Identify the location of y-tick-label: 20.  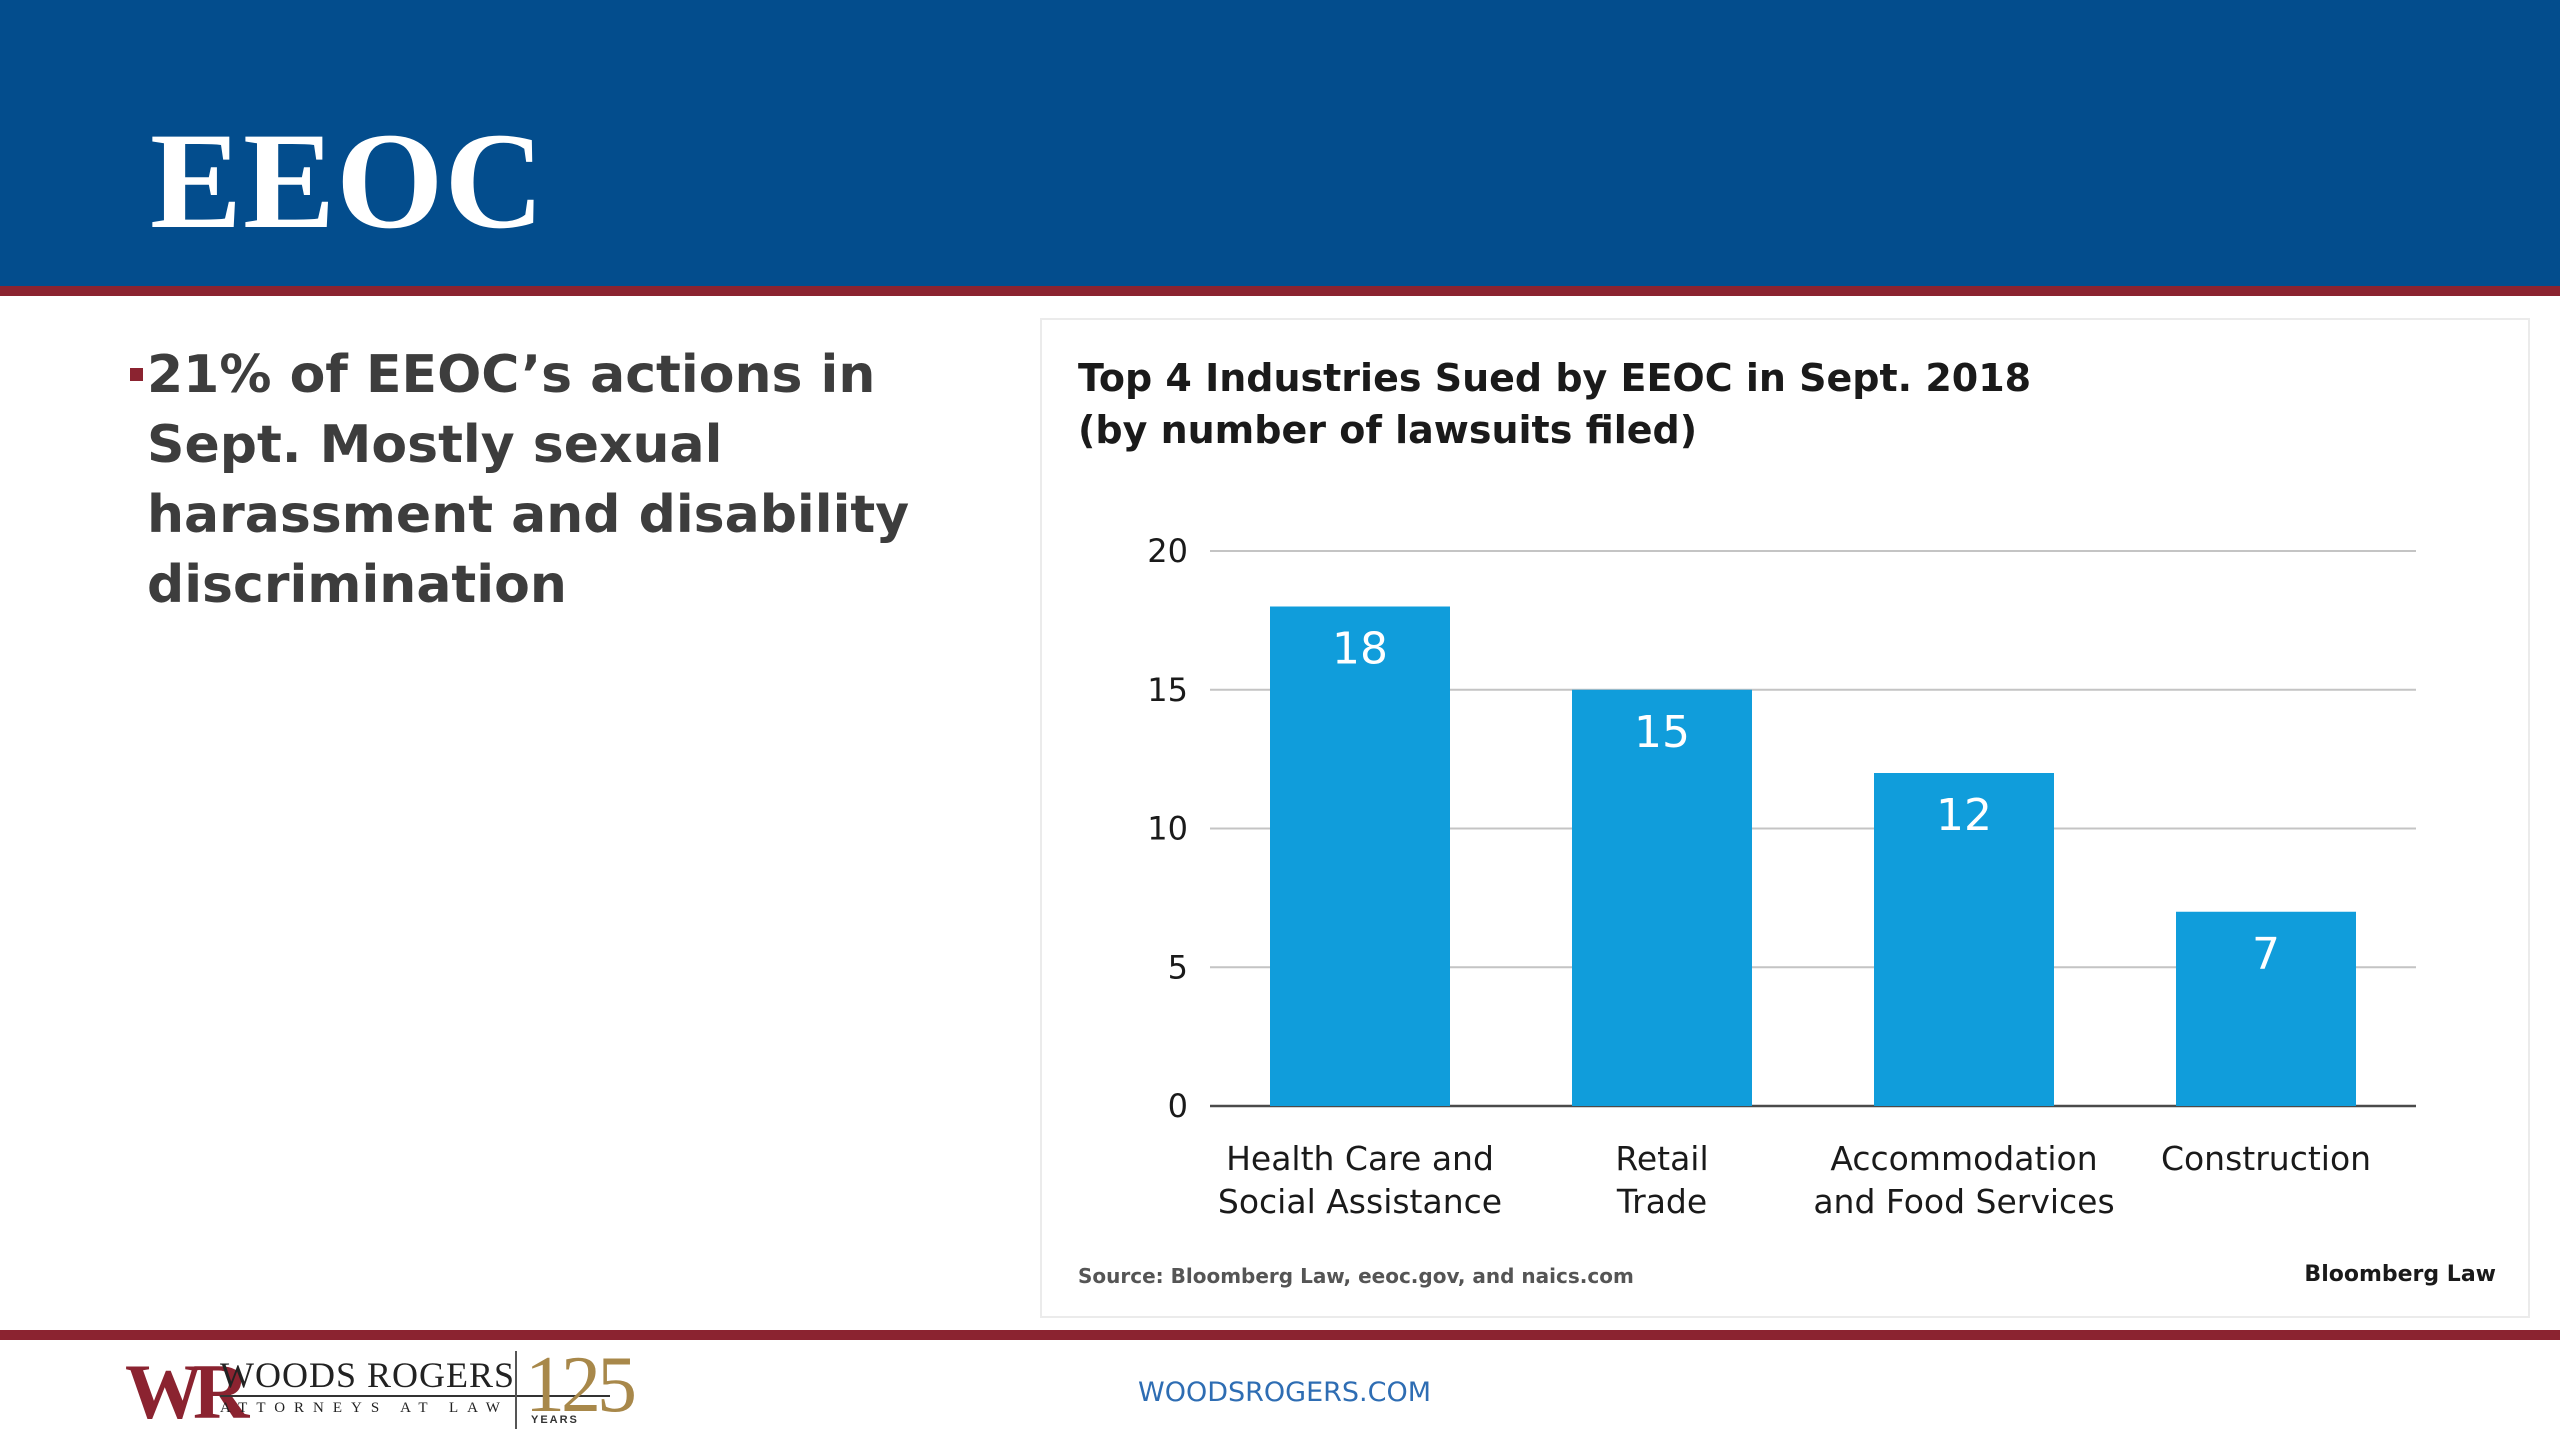
(1167, 551).